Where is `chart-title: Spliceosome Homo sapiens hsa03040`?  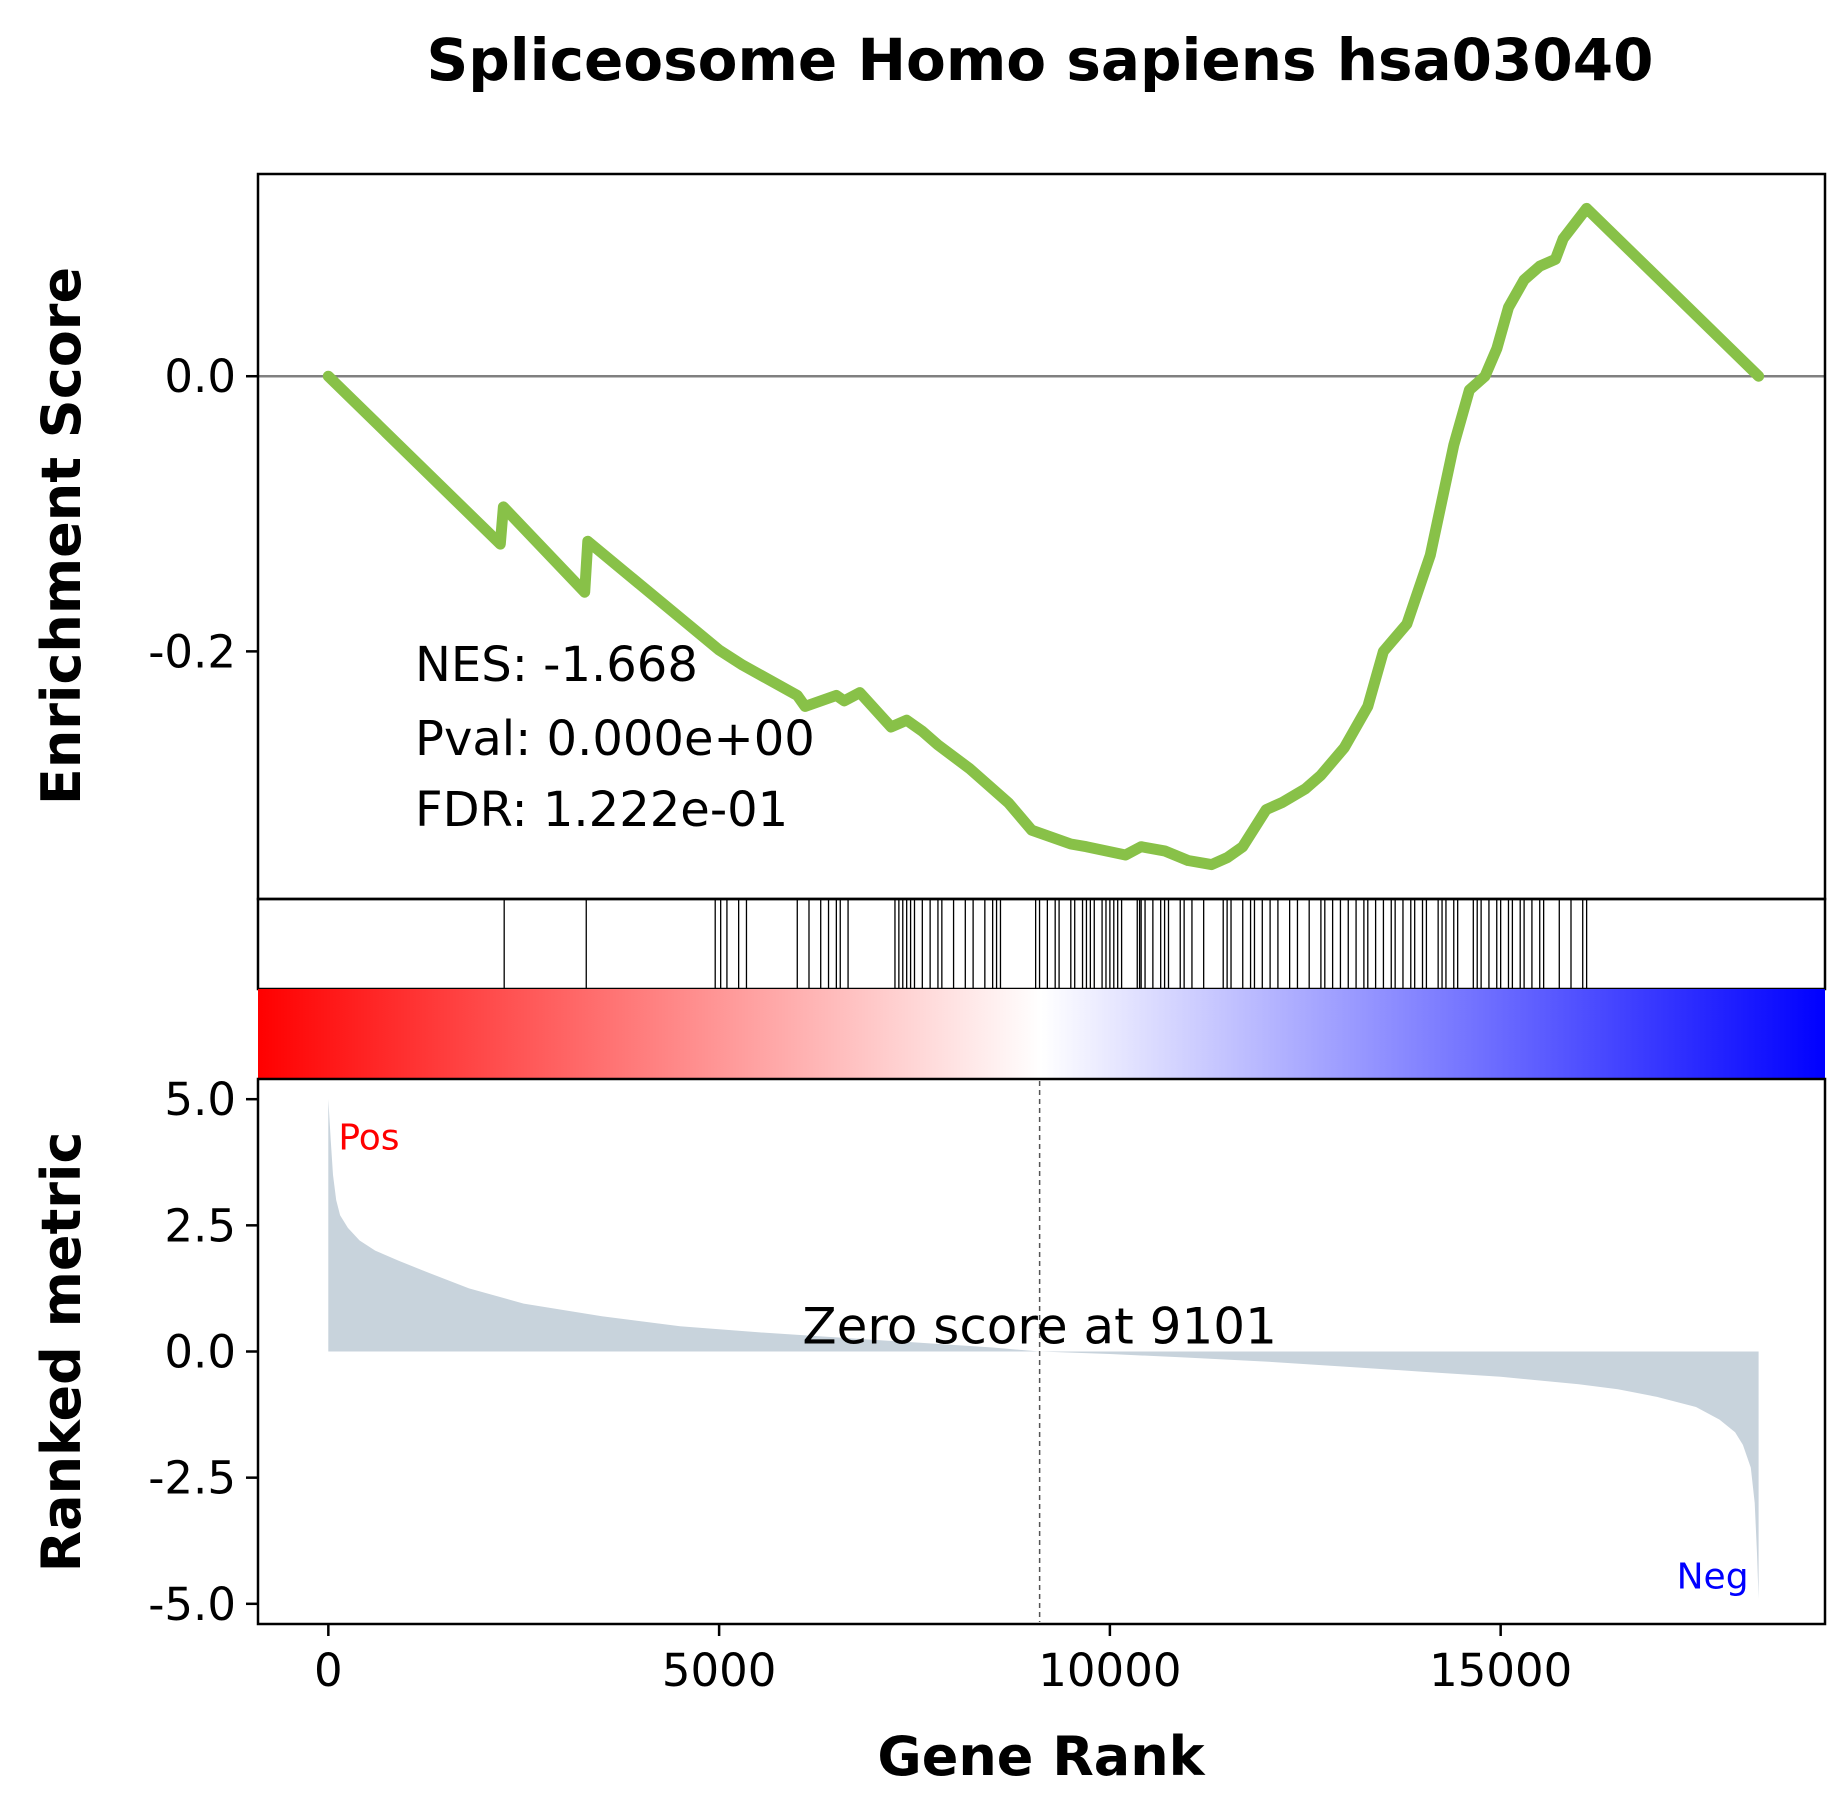 chart-title: Spliceosome Homo sapiens hsa03040 is located at coordinates (1040, 60).